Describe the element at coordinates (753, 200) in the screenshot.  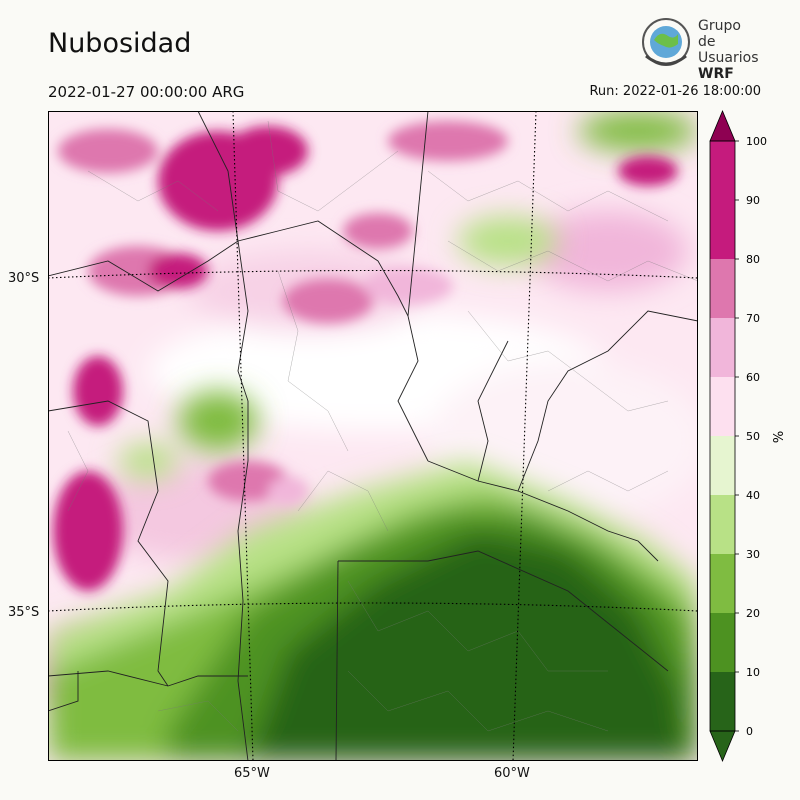
I see `colorbar-tick-label: 90` at that location.